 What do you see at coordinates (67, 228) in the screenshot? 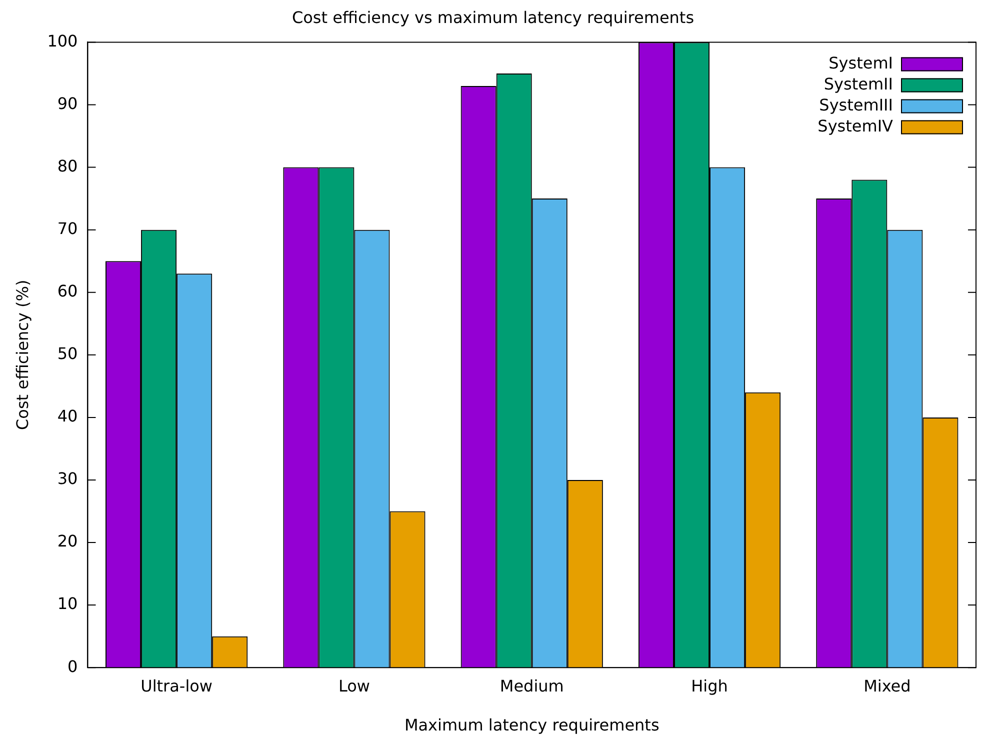
I see `y-tick-label: 70` at bounding box center [67, 228].